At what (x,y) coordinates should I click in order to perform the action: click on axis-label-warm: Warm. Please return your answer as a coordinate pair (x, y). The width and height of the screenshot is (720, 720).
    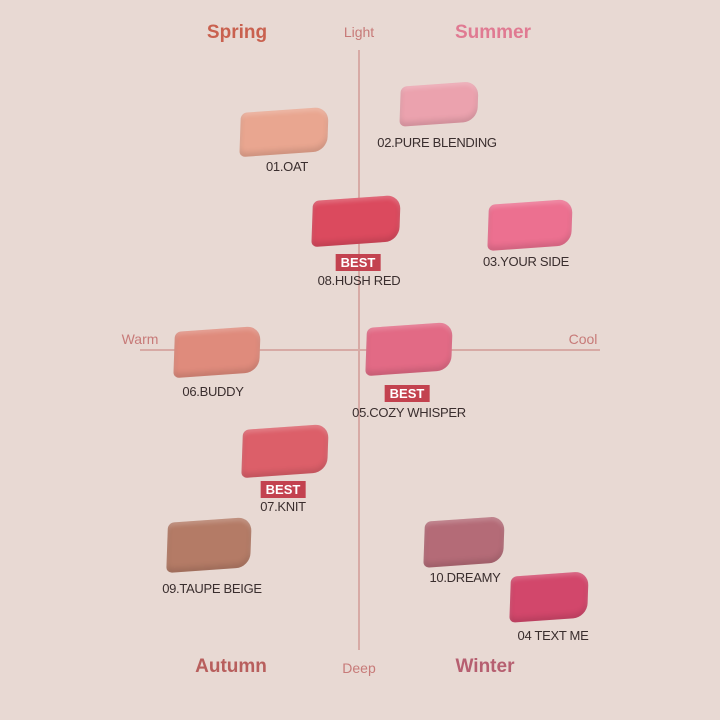
    Looking at the image, I should click on (140, 339).